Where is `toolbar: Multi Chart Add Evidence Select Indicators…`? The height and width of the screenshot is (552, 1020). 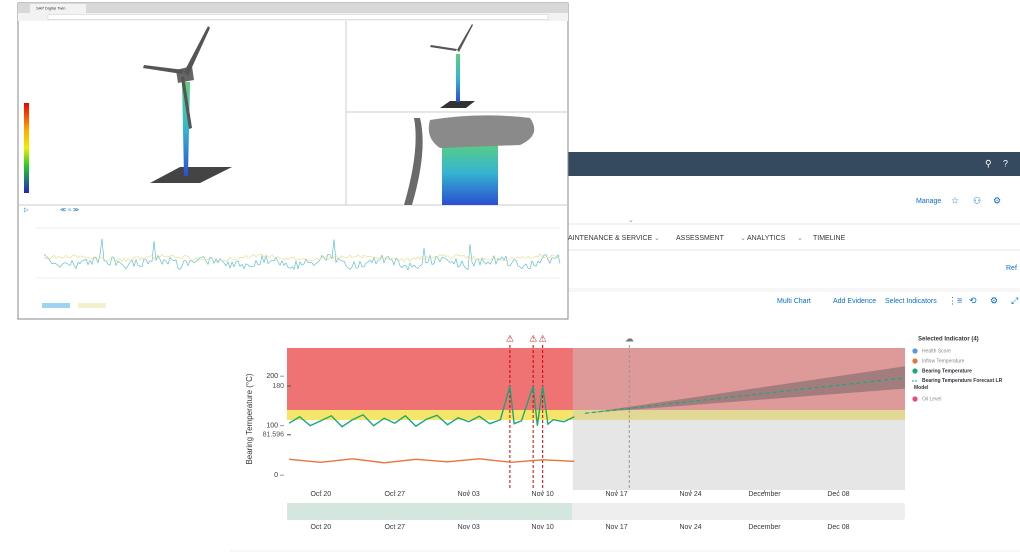 toolbar: Multi Chart Add Evidence Select Indicators… is located at coordinates (897, 300).